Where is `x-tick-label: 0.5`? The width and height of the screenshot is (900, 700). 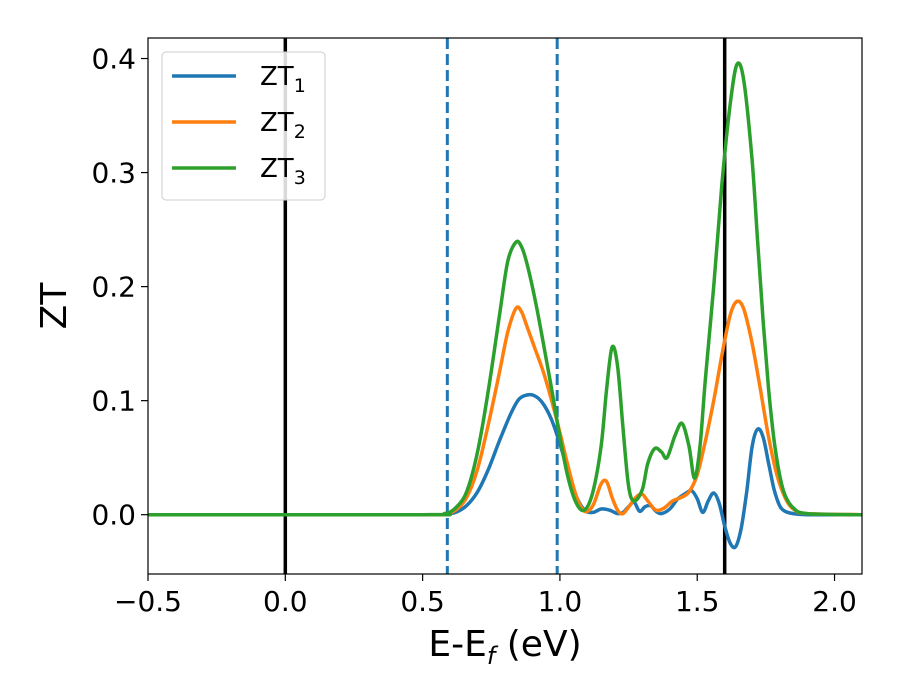
x-tick-label: 0.5 is located at coordinates (422, 601).